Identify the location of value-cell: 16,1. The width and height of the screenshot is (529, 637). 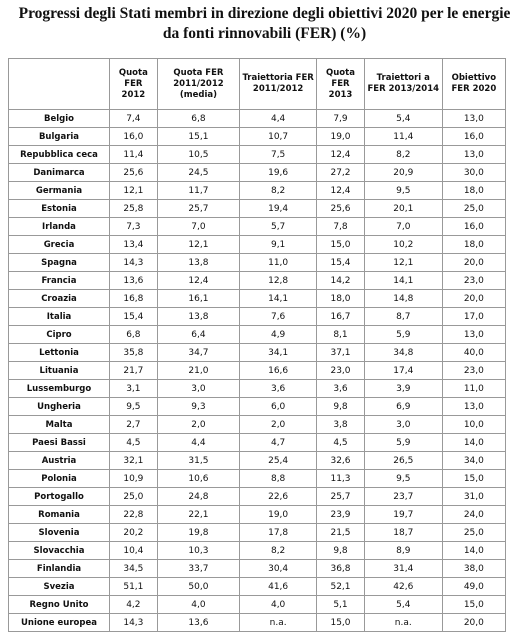
(198, 298).